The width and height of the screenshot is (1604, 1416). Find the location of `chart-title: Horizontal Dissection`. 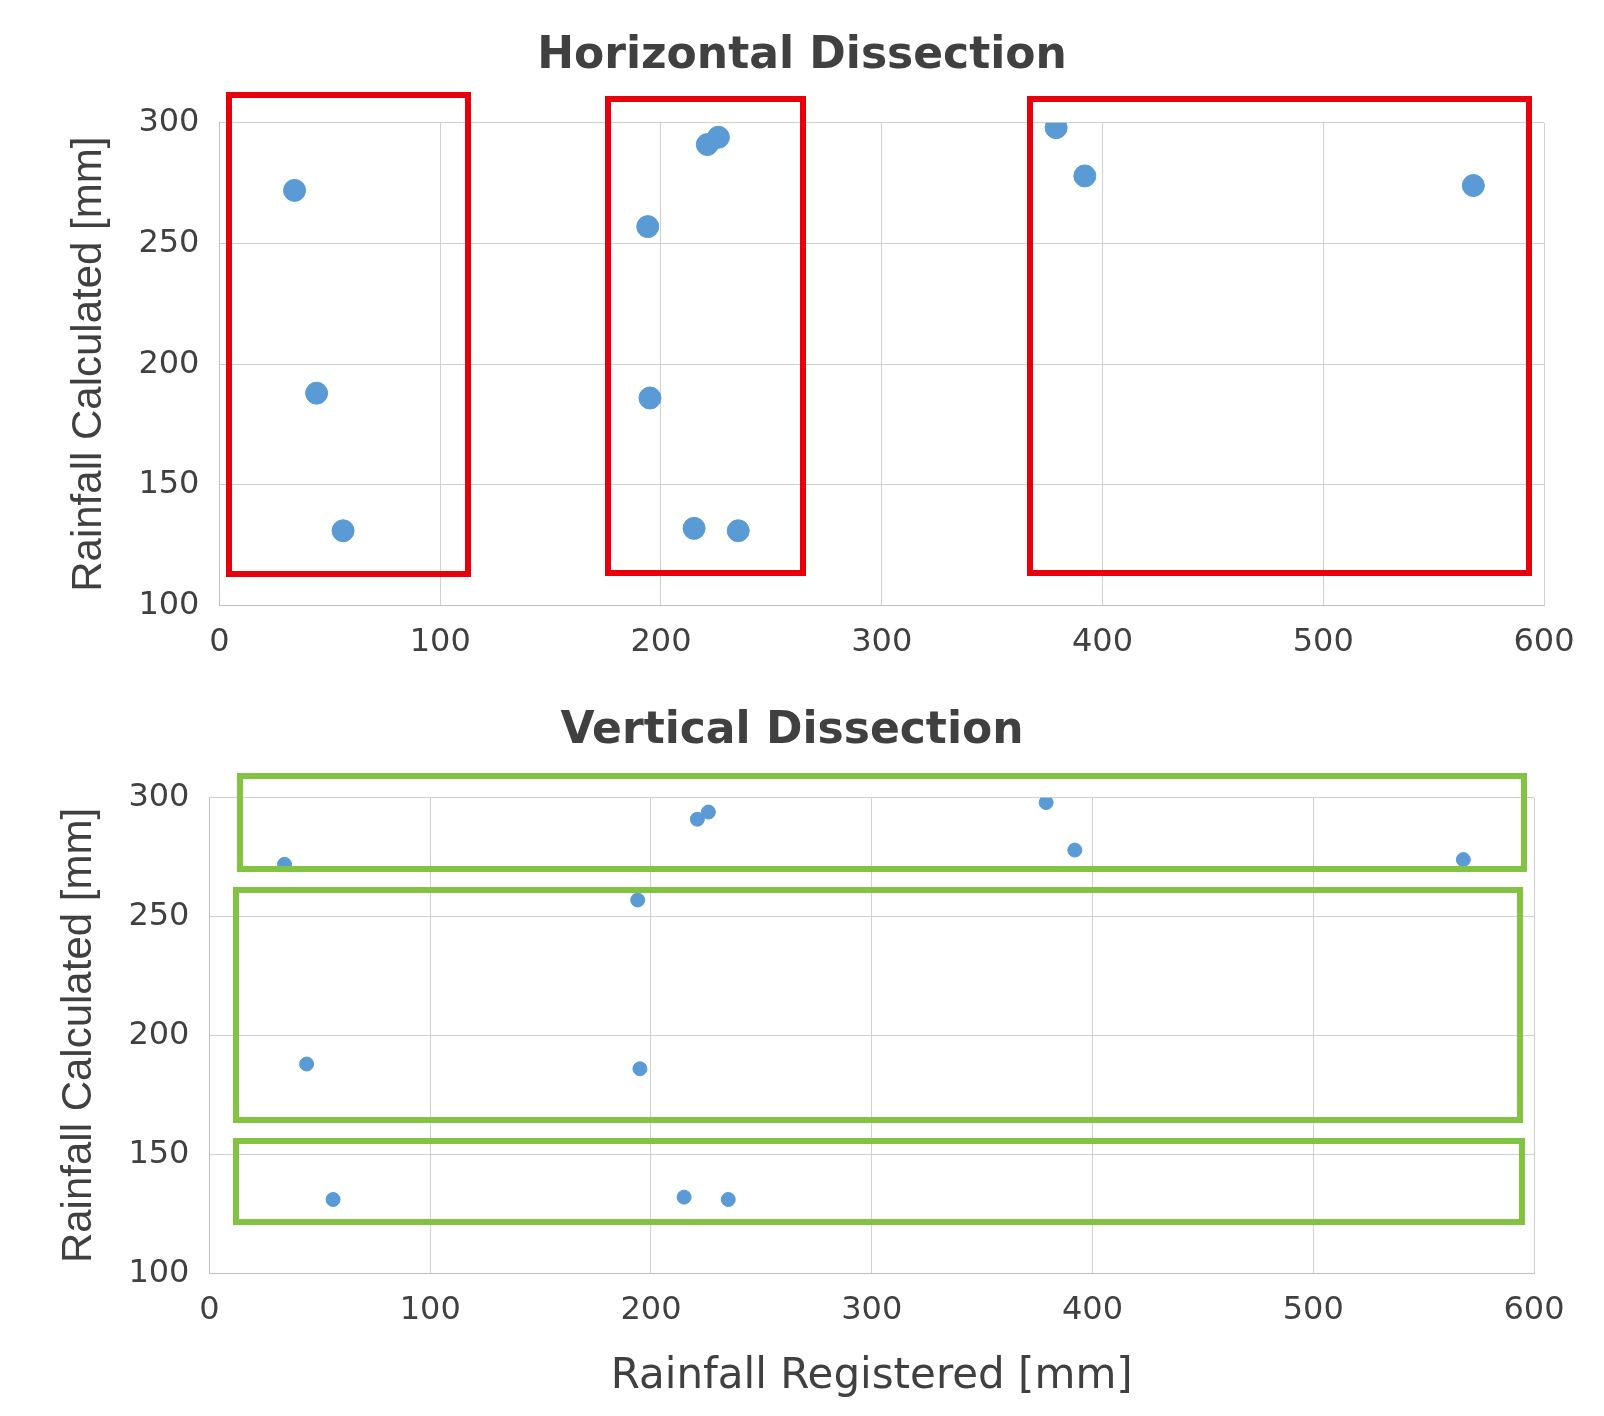

chart-title: Horizontal Dissection is located at coordinates (802, 52).